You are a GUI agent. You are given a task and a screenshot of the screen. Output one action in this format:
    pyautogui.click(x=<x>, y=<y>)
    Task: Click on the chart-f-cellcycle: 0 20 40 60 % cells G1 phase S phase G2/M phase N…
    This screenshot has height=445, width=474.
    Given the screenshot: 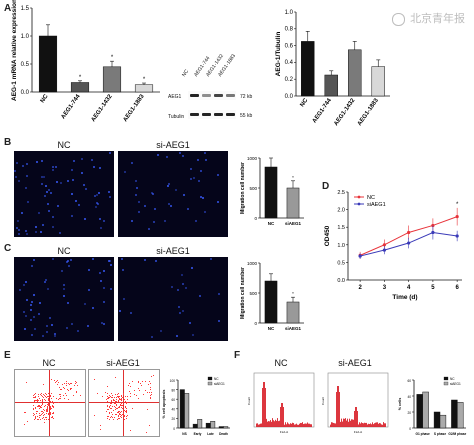 What is the action you would take?
    pyautogui.click(x=432, y=406)
    